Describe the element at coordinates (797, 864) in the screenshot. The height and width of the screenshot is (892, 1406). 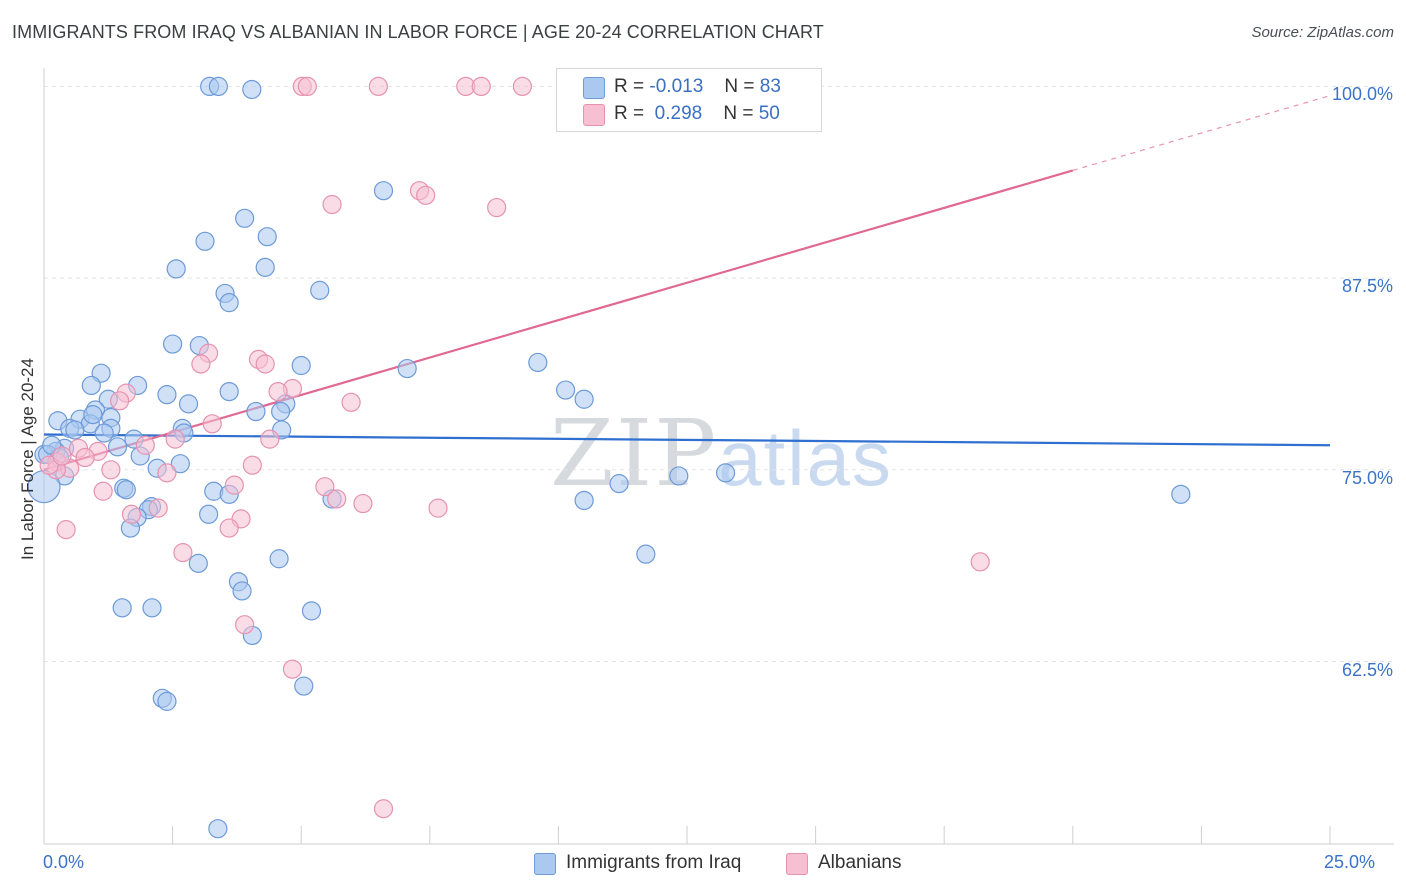
I see `albanian-legend-swatch` at that location.